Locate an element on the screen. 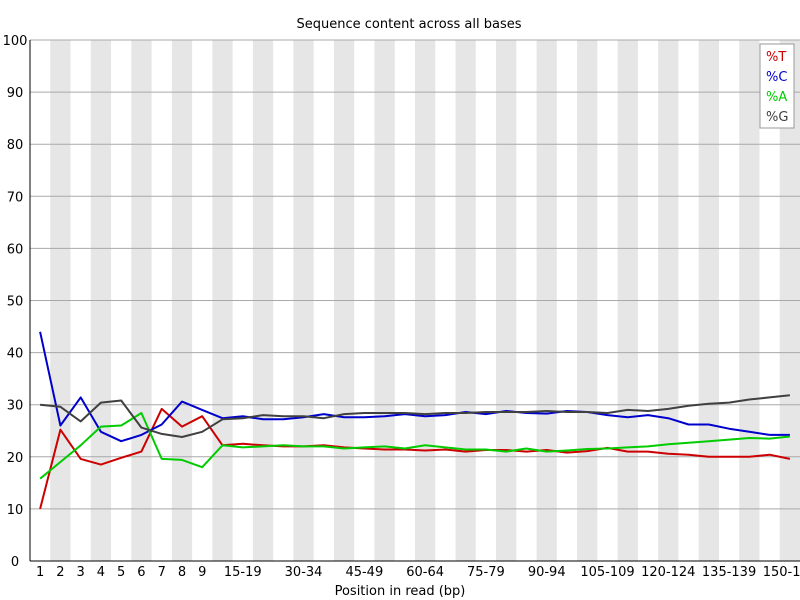 This screenshot has width=800, height=600. legend: %T %C %A %G is located at coordinates (777, 86).